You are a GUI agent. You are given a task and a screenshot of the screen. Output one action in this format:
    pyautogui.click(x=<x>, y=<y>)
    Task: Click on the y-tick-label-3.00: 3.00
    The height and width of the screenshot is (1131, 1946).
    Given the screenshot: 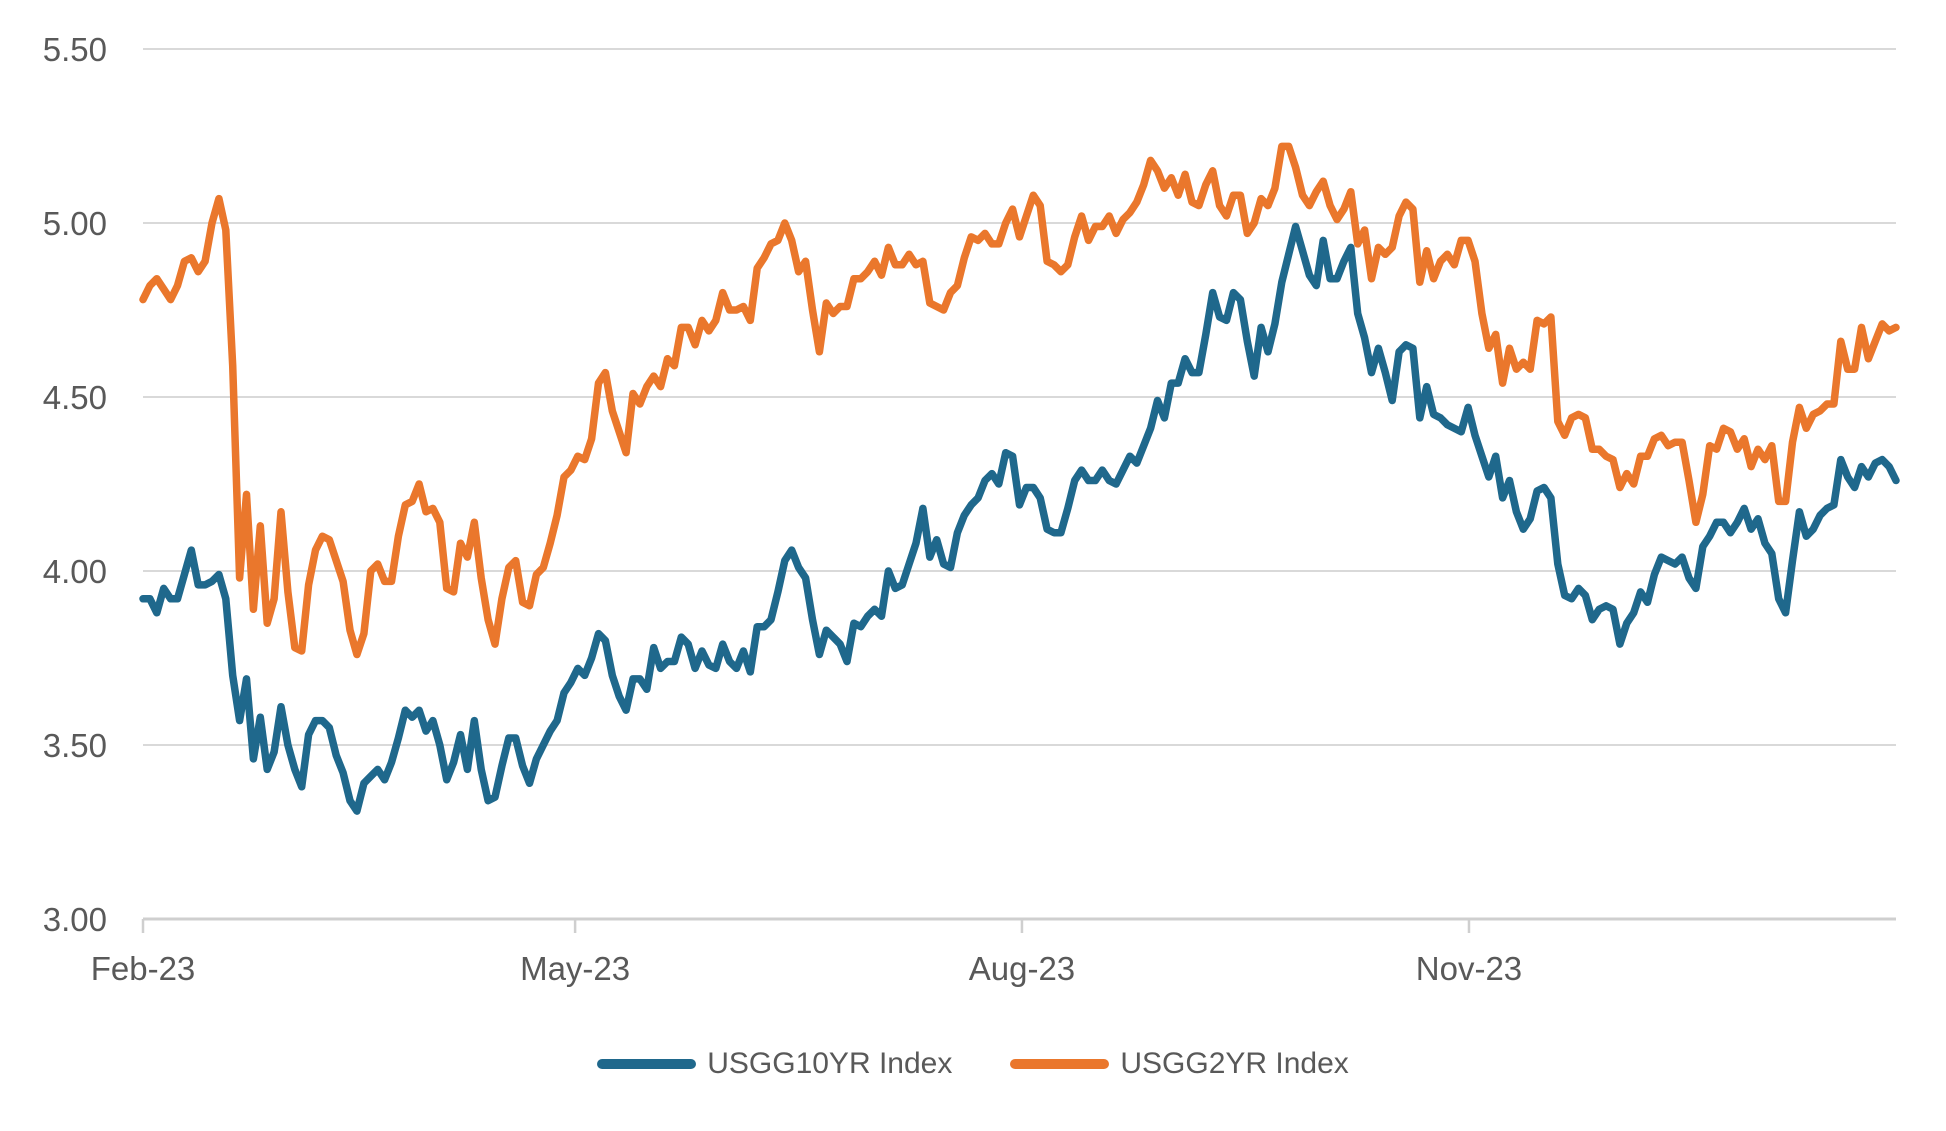 What is the action you would take?
    pyautogui.click(x=75, y=919)
    